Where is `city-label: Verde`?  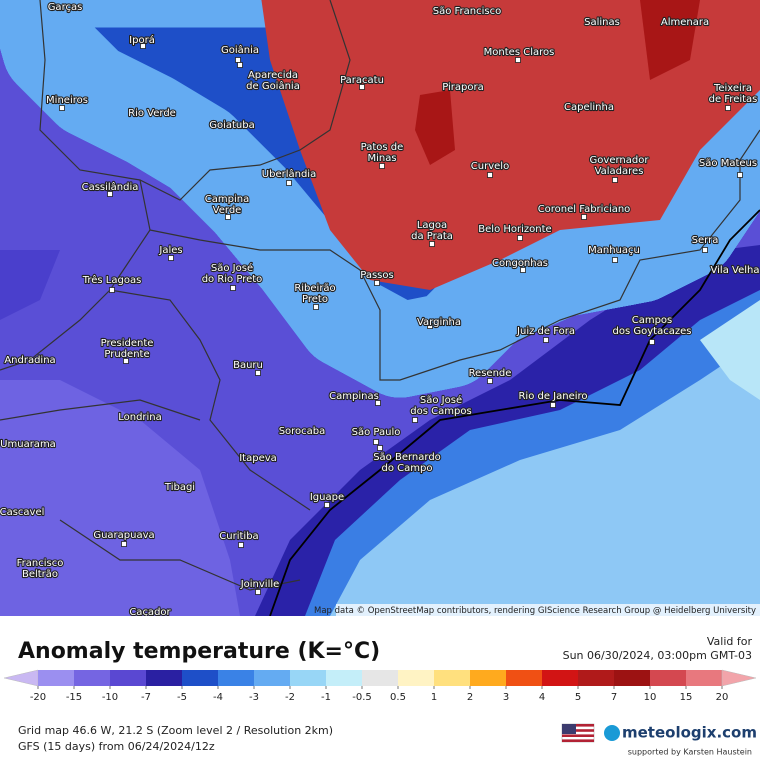 city-label: Verde is located at coordinates (227, 210).